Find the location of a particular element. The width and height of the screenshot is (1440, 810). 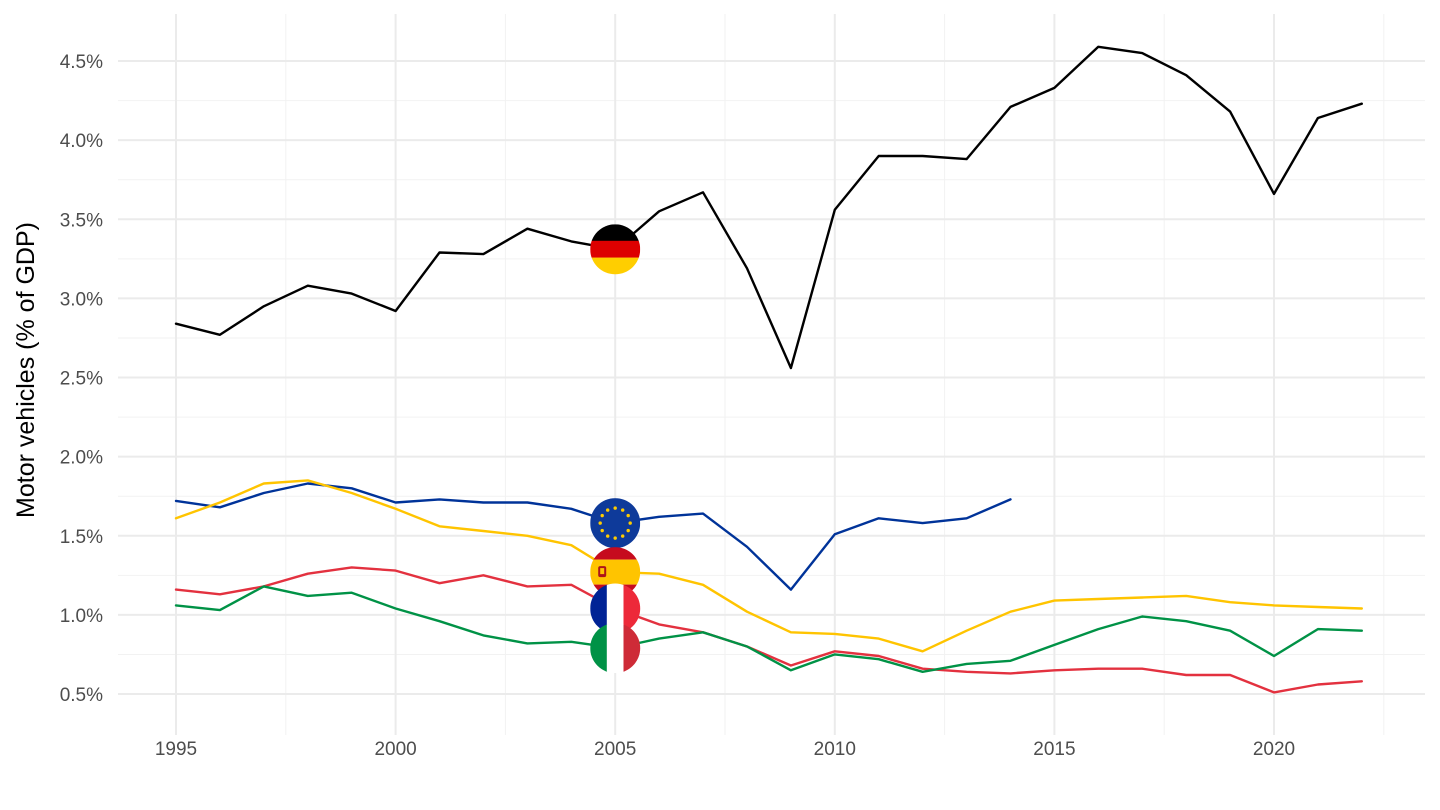

y-tick-label: 3.0% is located at coordinates (81, 299).